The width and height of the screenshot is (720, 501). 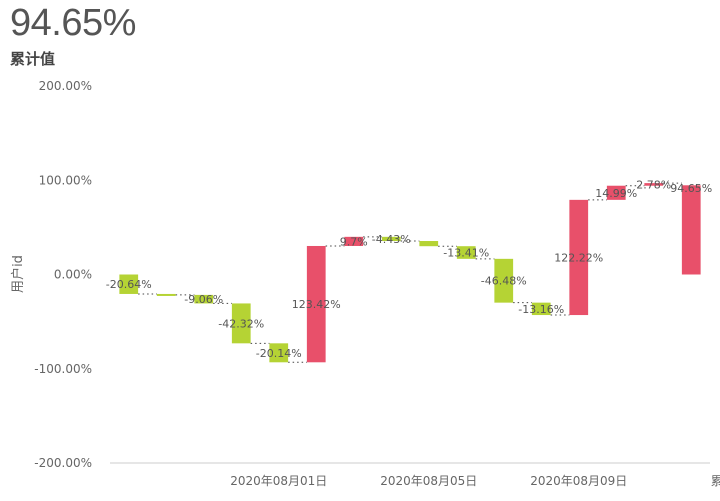 I want to click on x-axis: 2020年08月01日 2020年08月05日 2020年08月09日 累计值, so click(x=475, y=480).